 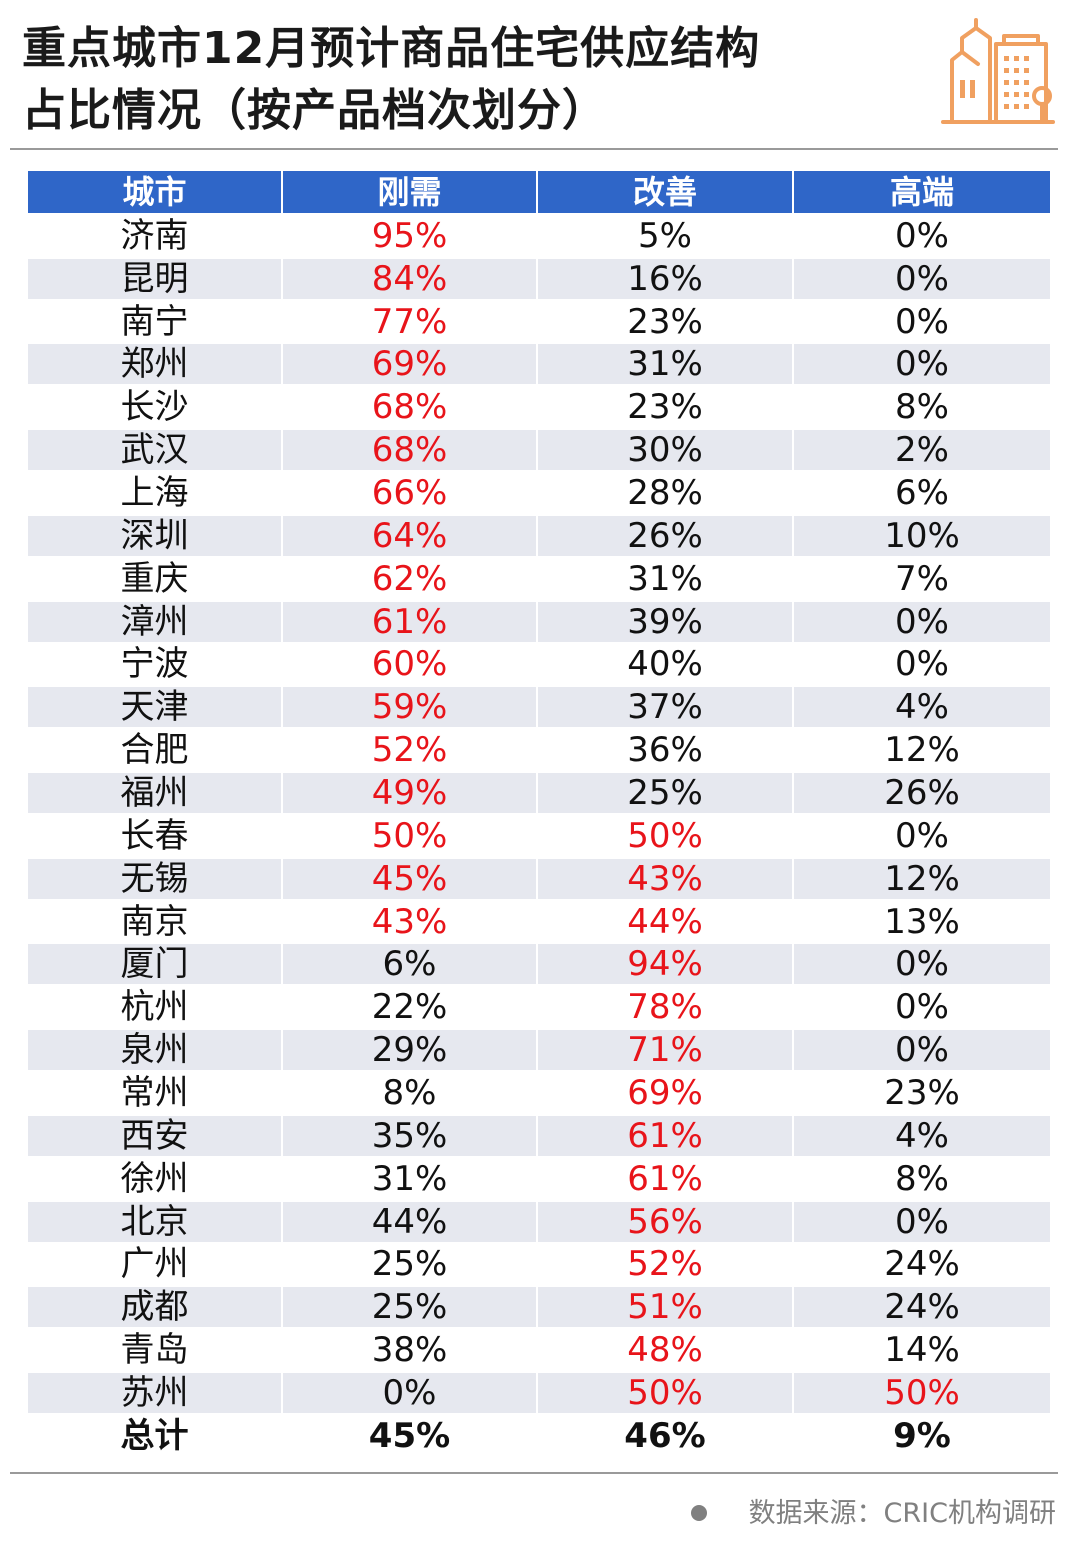 I want to click on city-cell: 南京, so click(x=155, y=921).